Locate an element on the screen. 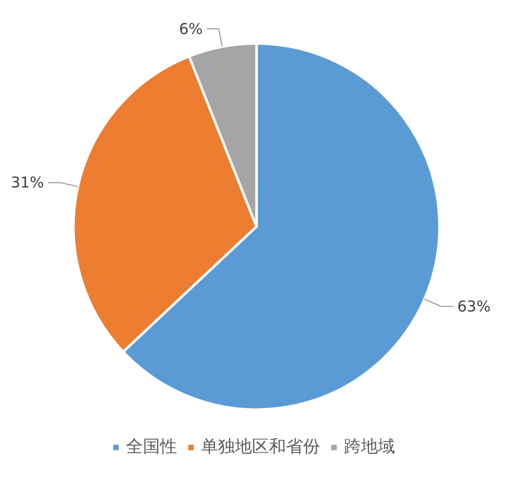  legend-label: 单独地区和省份 is located at coordinates (260, 447).